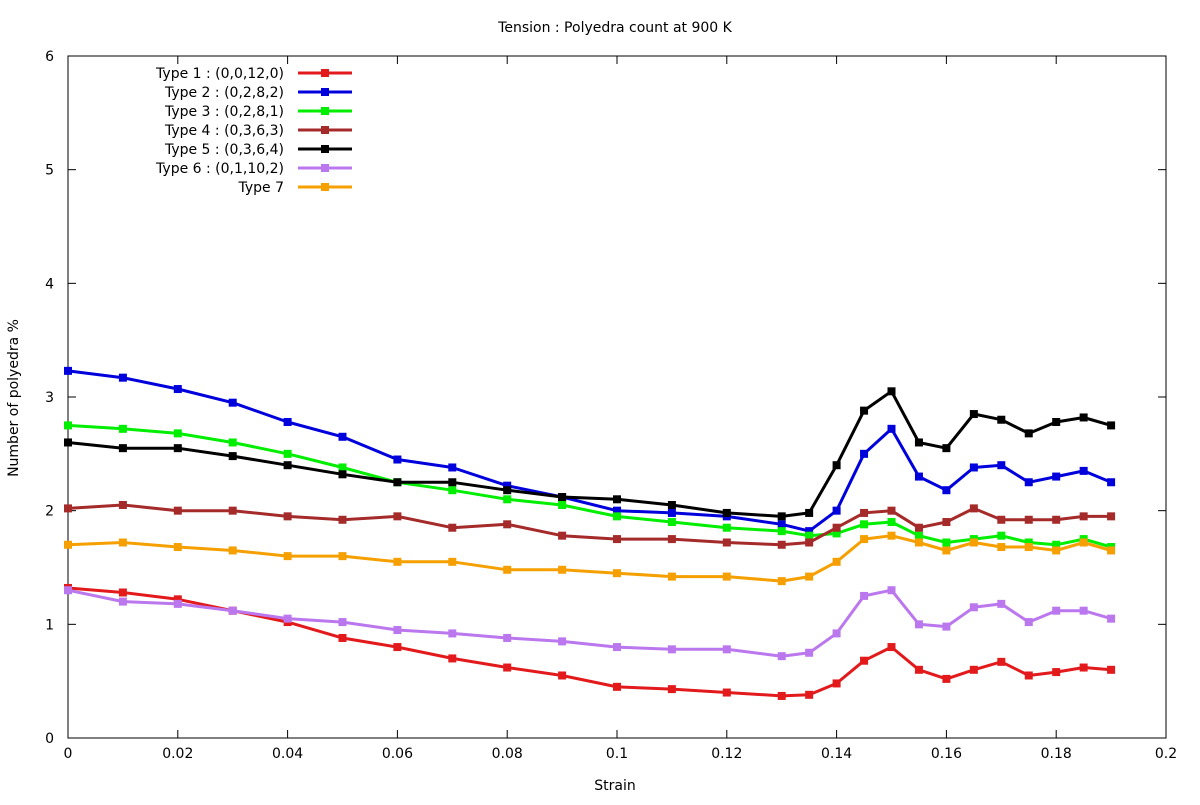 Image resolution: width=1200 pixels, height=805 pixels. I want to click on legend-label: Type 7, so click(260, 188).